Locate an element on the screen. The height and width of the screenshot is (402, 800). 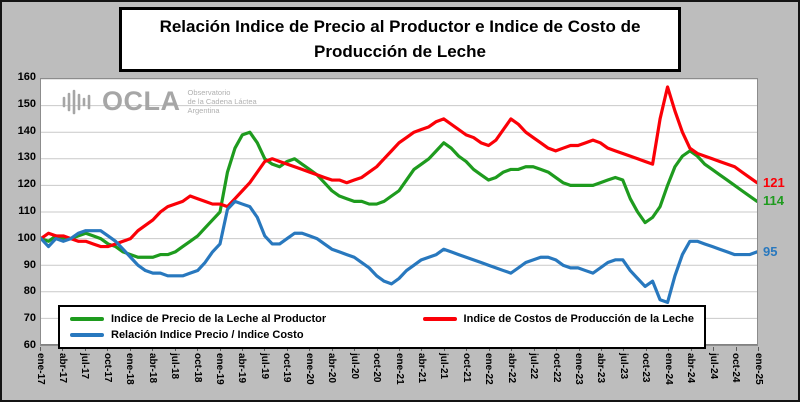
x-tick-label-oct-22: oct-22 is located at coordinates (556, 368).